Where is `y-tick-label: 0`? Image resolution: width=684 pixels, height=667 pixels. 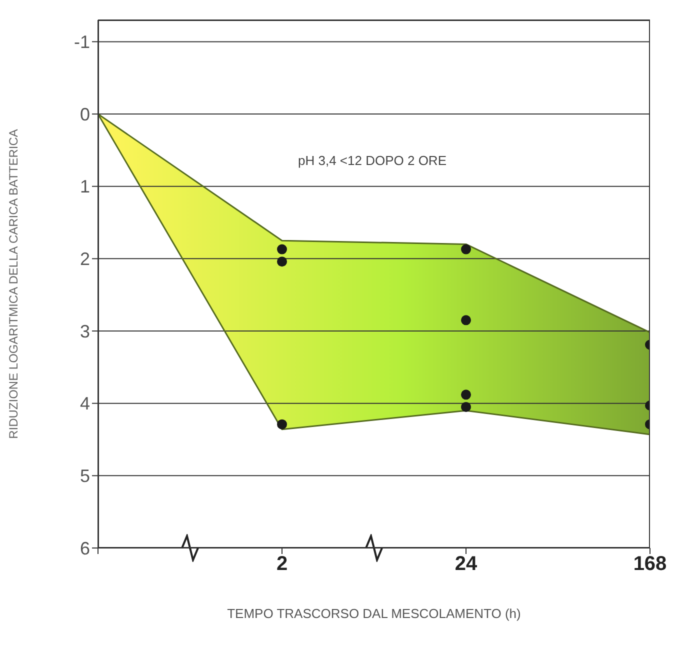 y-tick-label: 0 is located at coordinates (85, 114).